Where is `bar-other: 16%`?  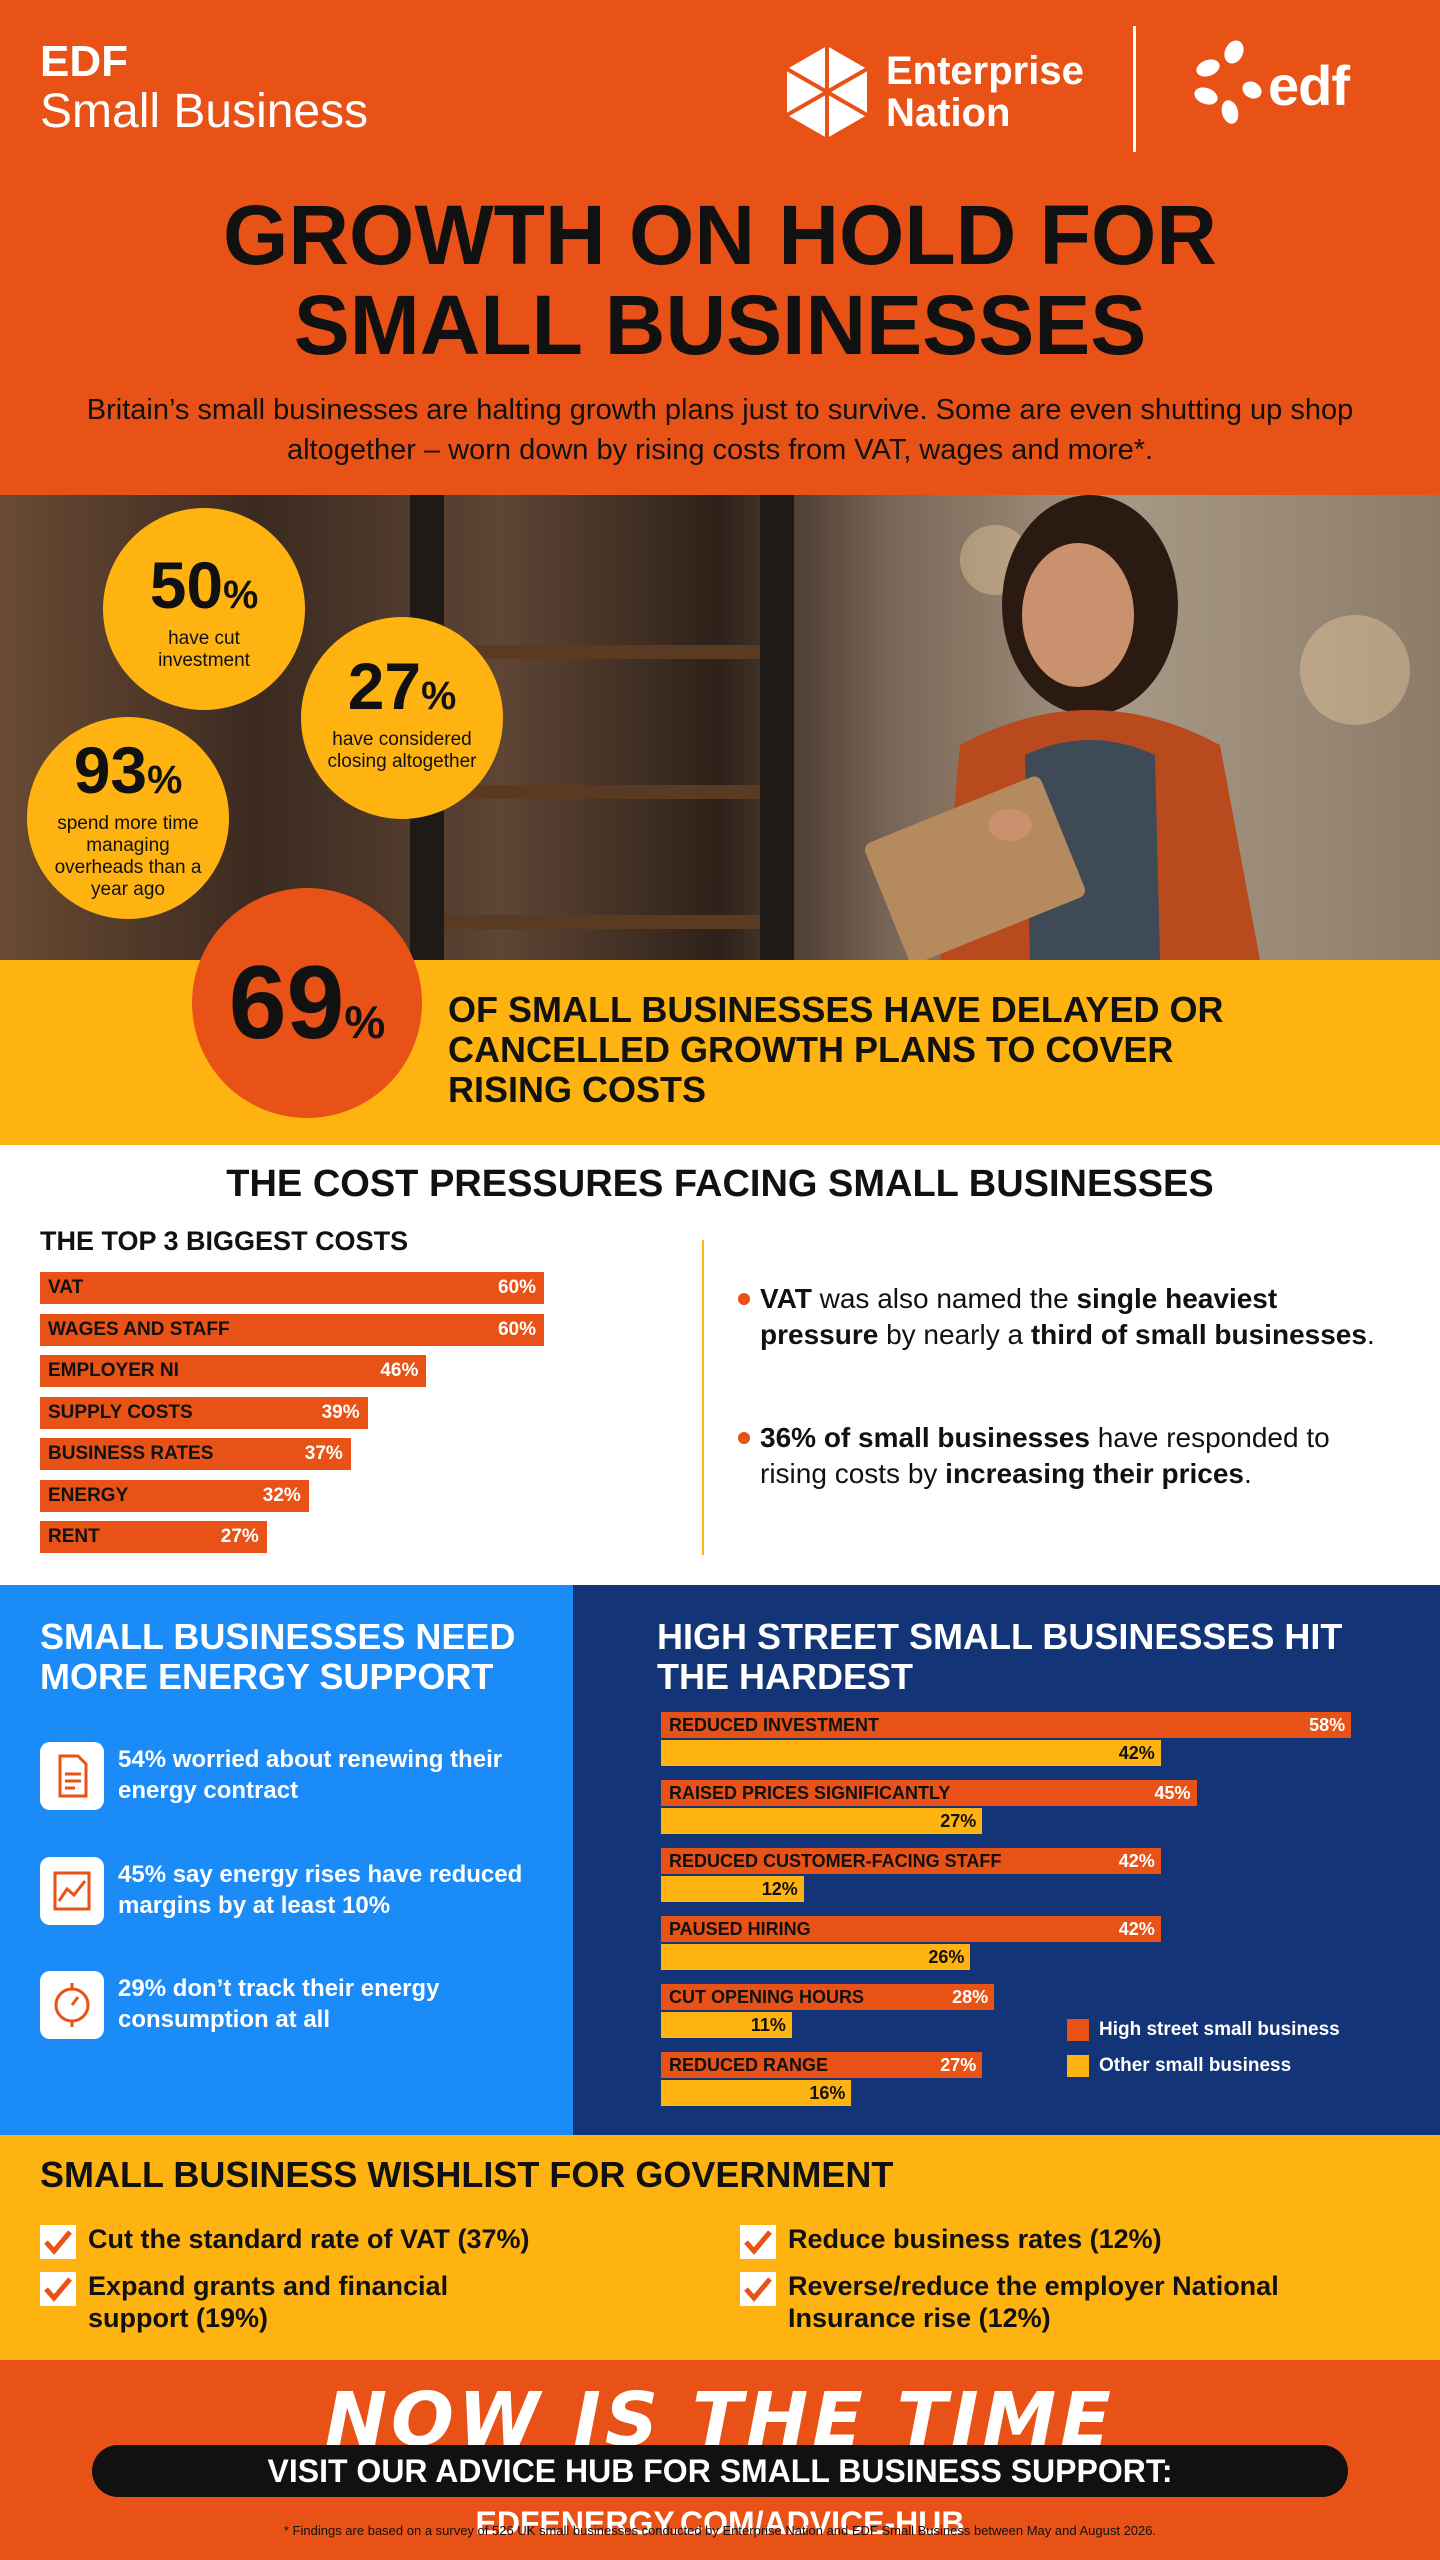
bar-other: 16% is located at coordinates (756, 2093).